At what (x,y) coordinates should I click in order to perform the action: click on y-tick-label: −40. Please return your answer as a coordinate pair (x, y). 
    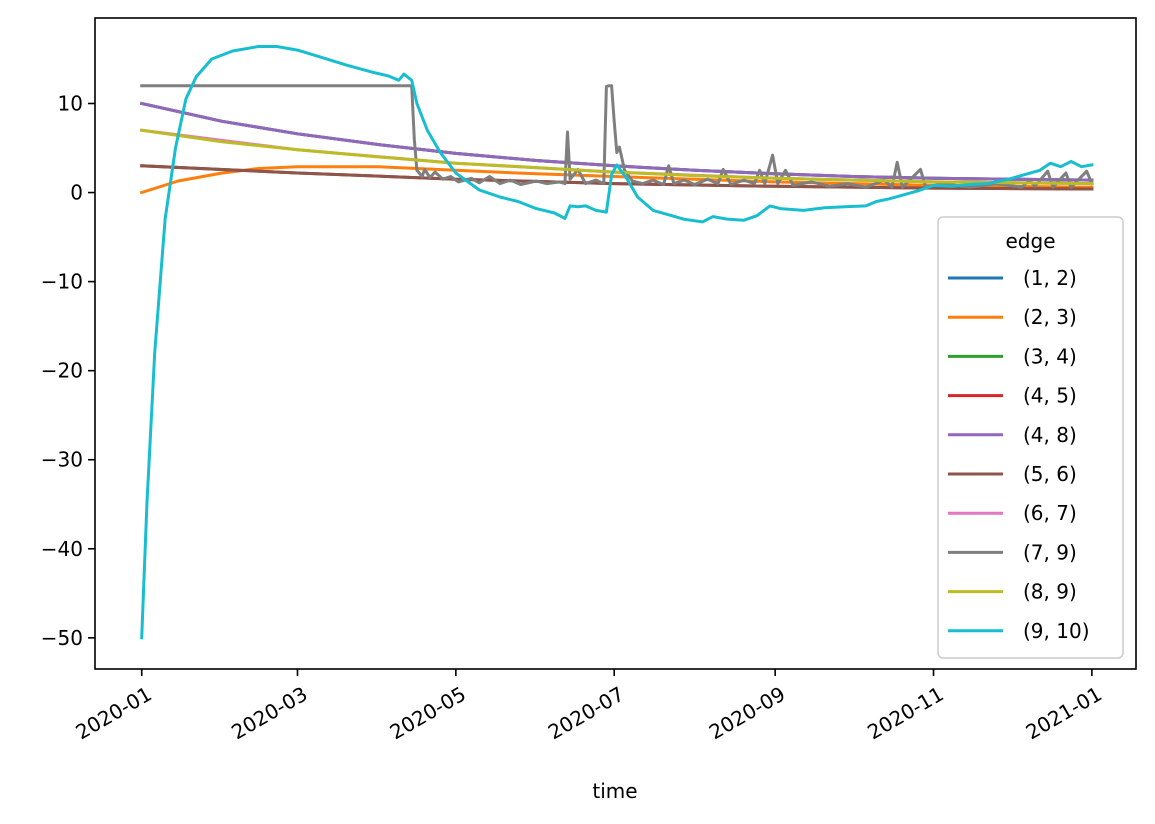
    Looking at the image, I should click on (62, 549).